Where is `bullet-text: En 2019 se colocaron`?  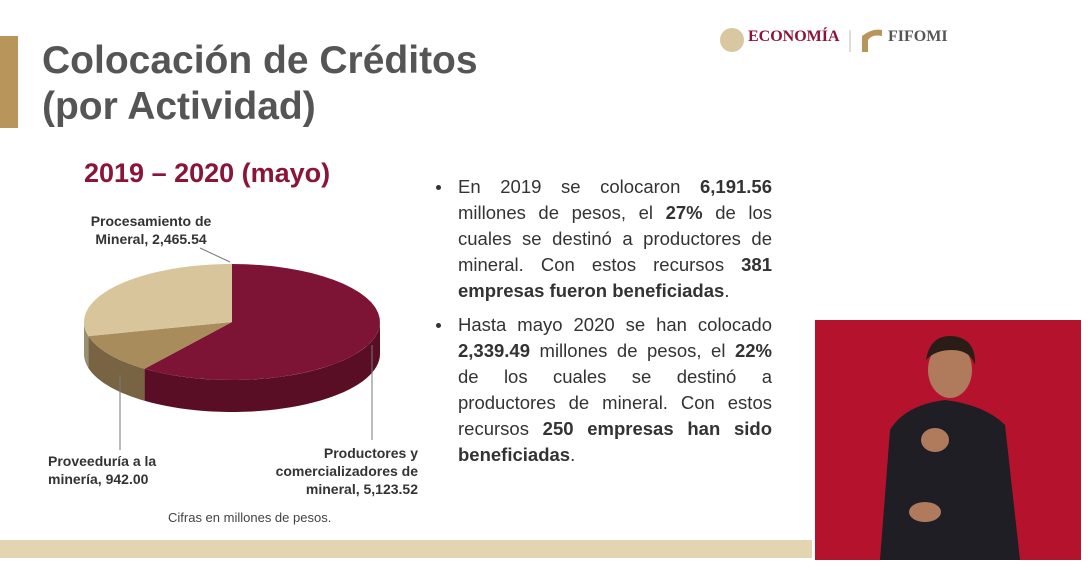
bullet-text: En 2019 se colocaron is located at coordinates (579, 186).